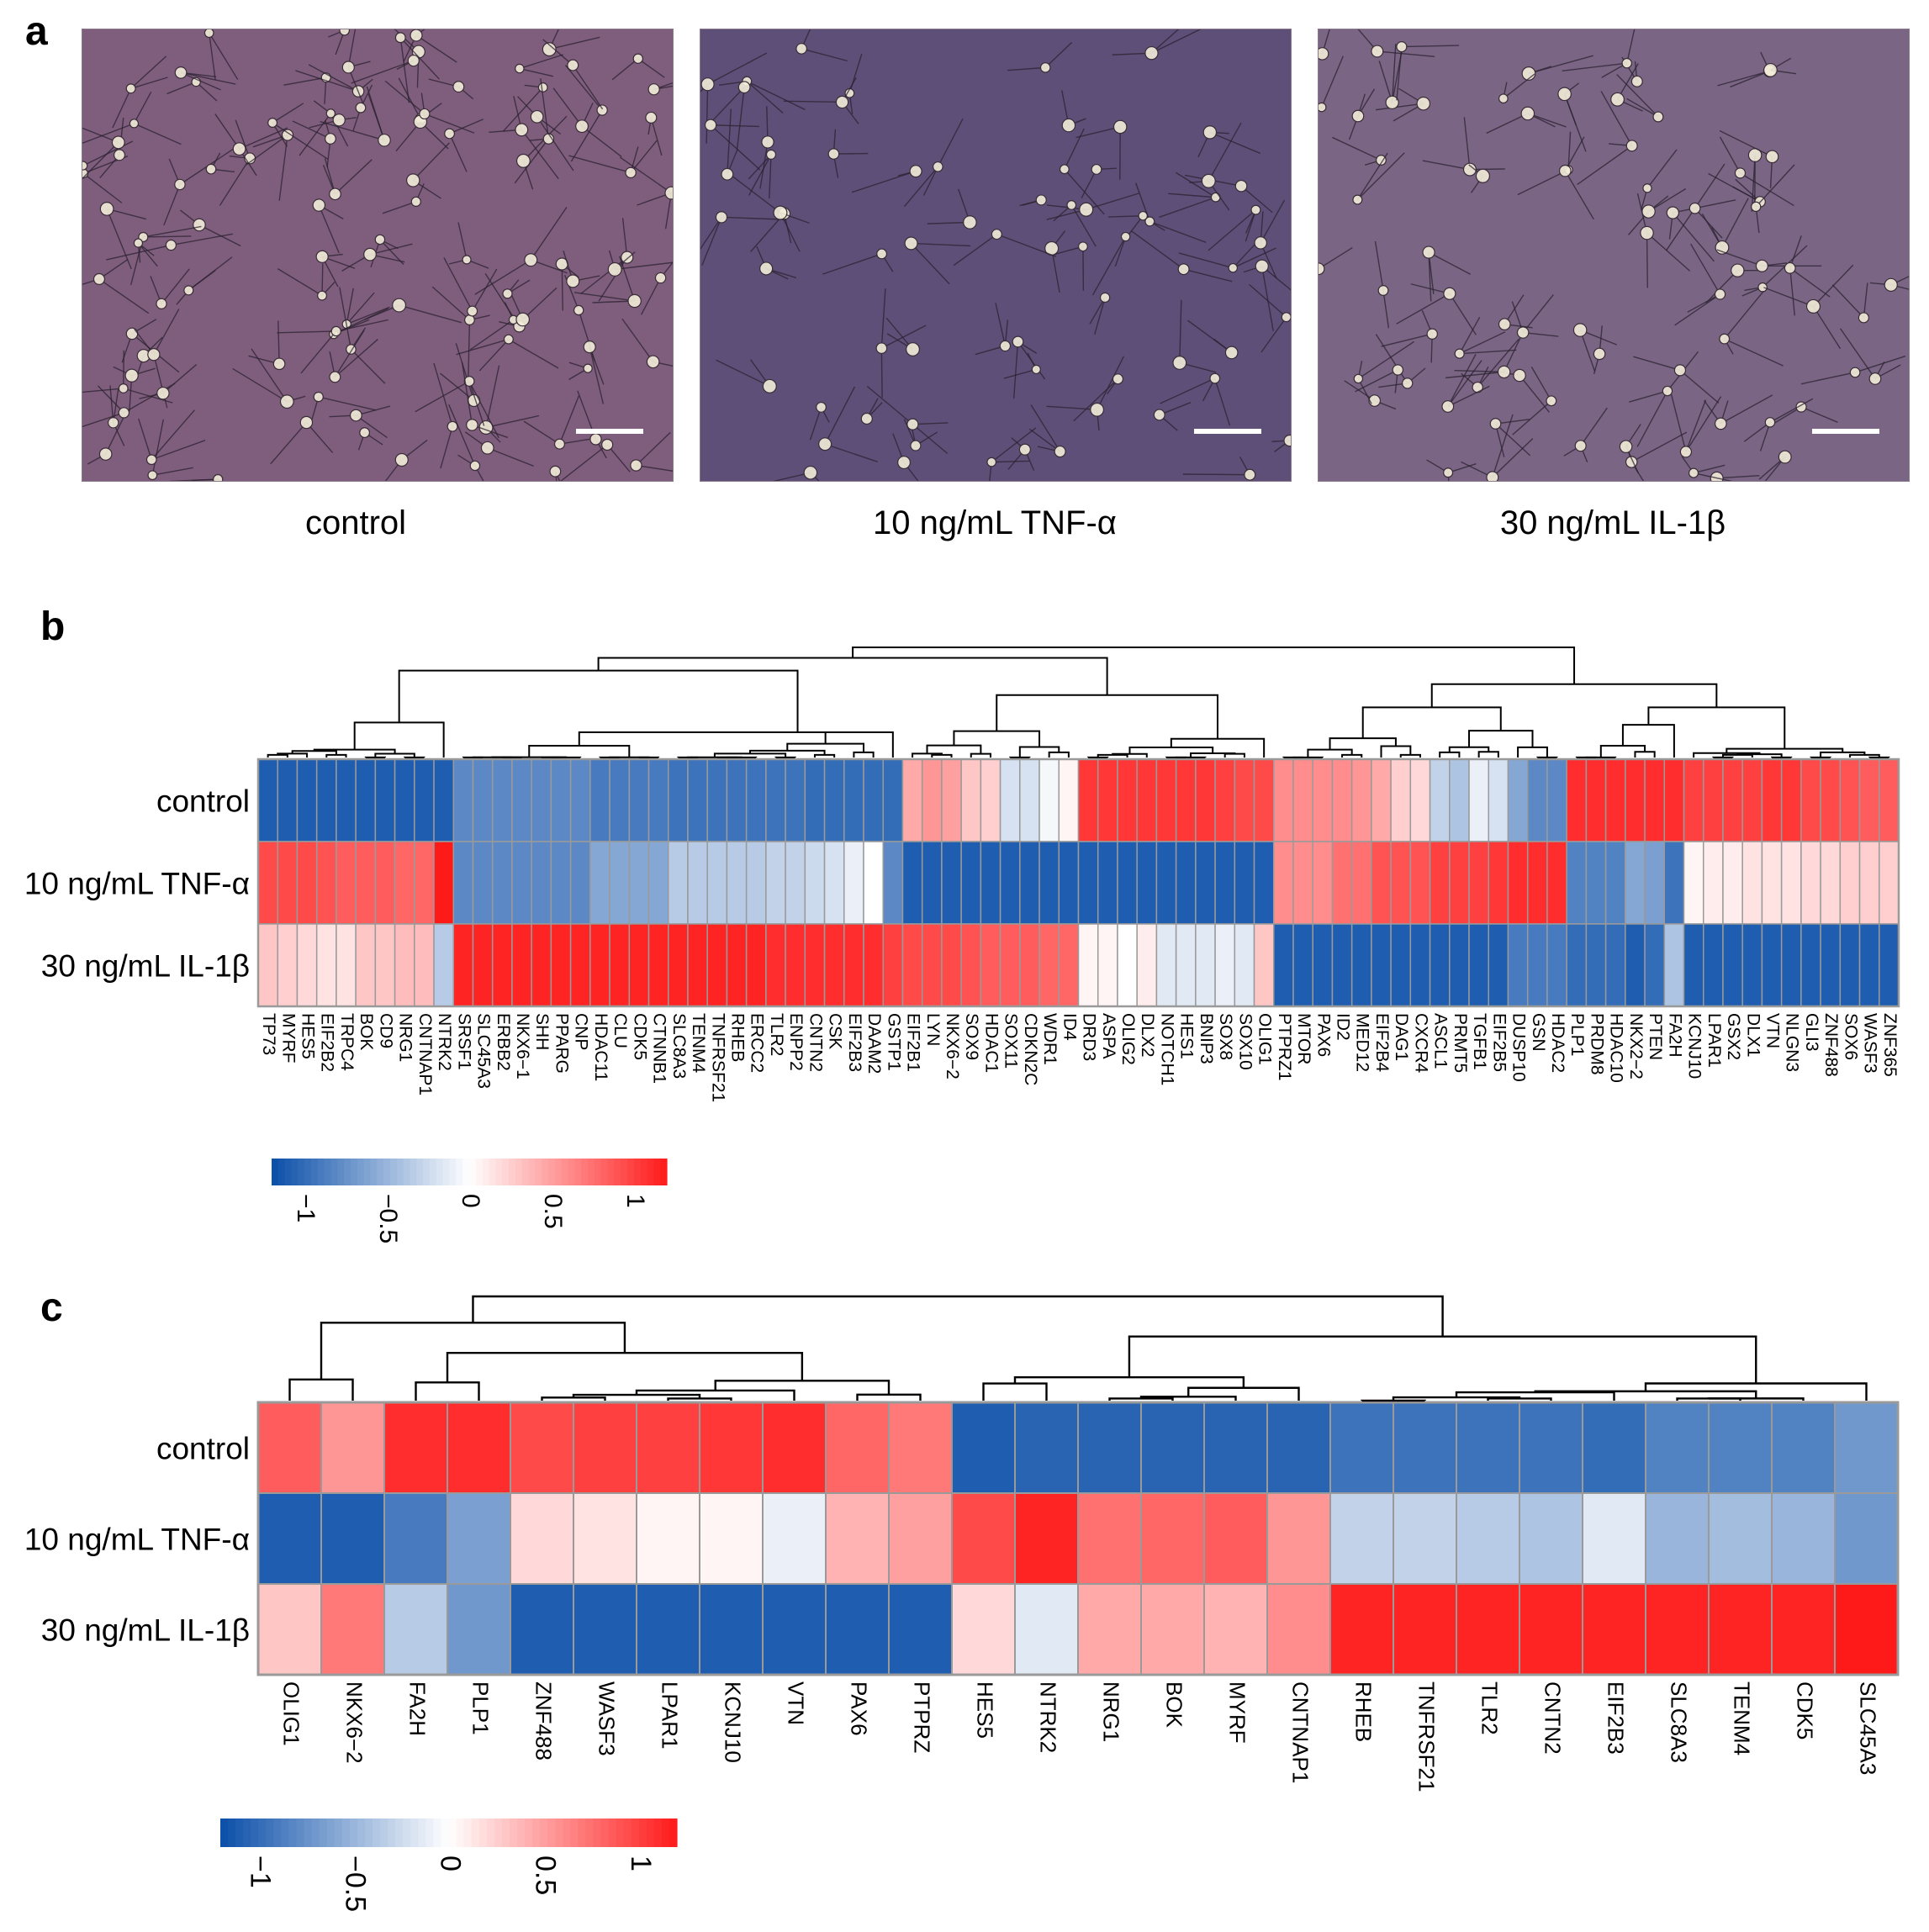 This screenshot has height=1932, width=1929. What do you see at coordinates (1427, 1736) in the screenshot?
I see `heatmap-column-label: TNFRSF21` at bounding box center [1427, 1736].